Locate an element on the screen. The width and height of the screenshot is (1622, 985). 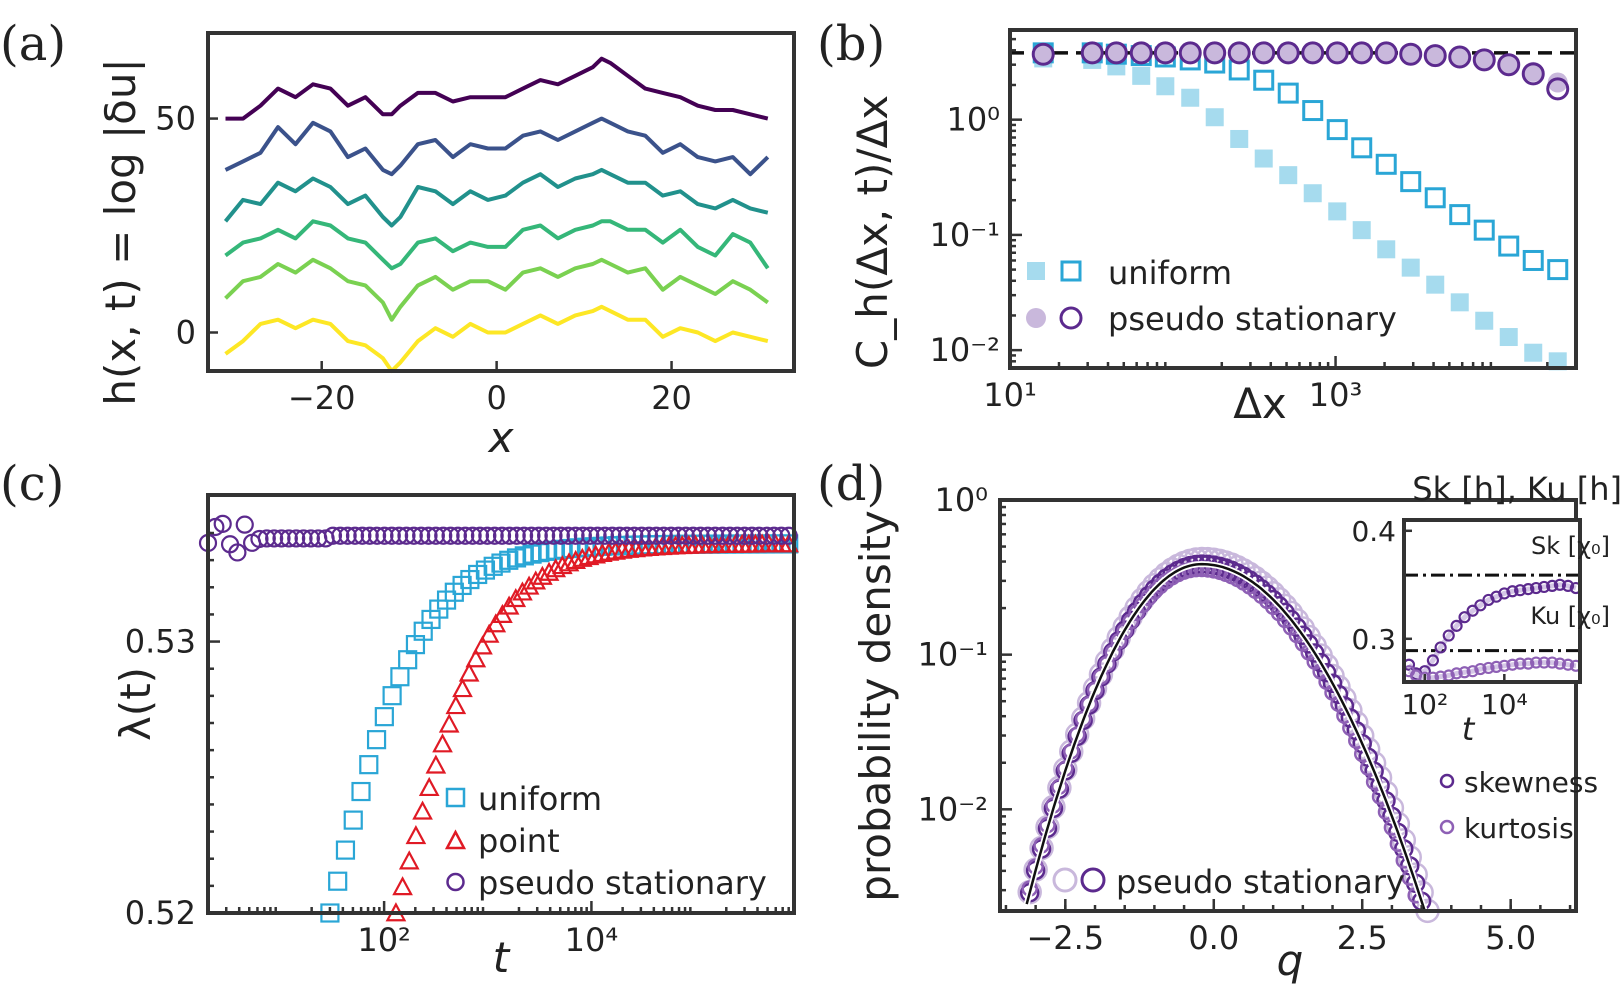
panel-d-series is located at coordinates (1228, 735).